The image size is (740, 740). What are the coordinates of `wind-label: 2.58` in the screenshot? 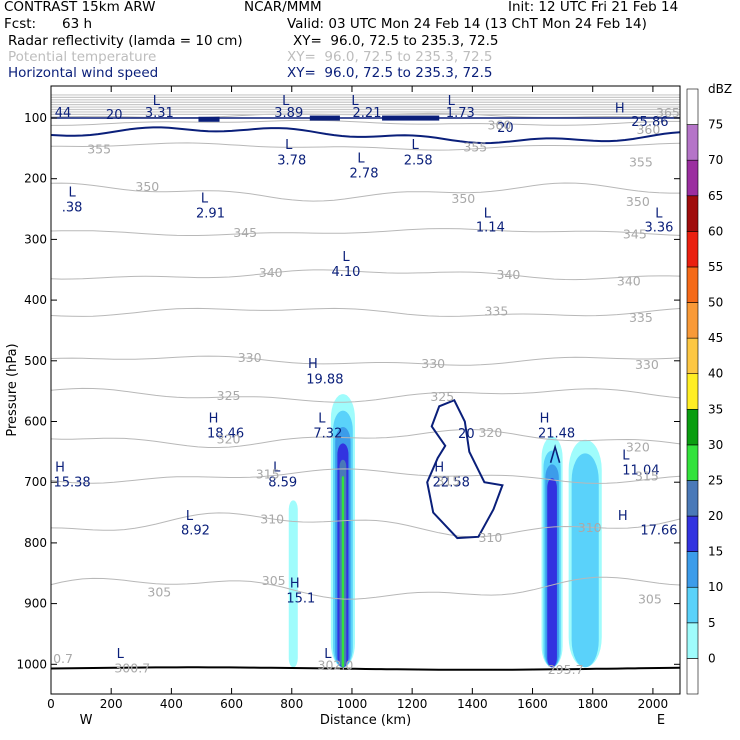 It's located at (418, 160).